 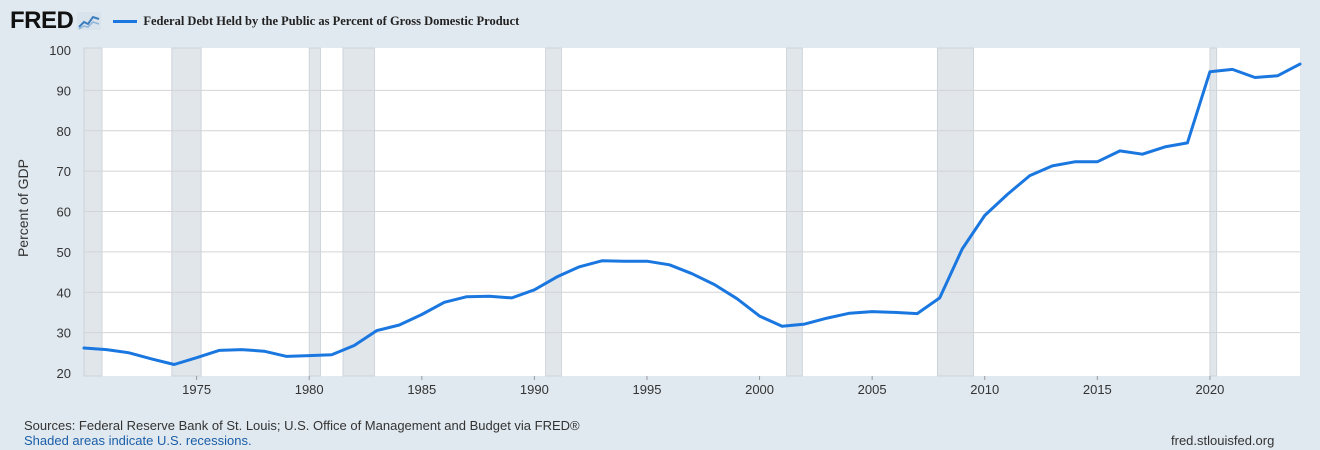 I want to click on y-axis-ticks: 20 30 40 50 60 70 80 90 100, so click(x=60, y=212).